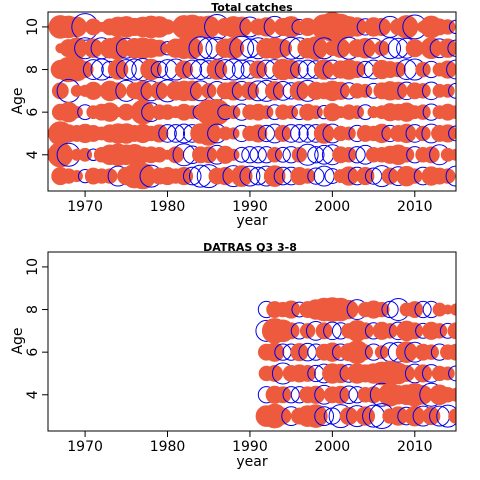 The height and width of the screenshot is (480, 480). Describe the element at coordinates (250, 247) in the screenshot. I see `panel-title: DATRAS Q3 3-8` at that location.